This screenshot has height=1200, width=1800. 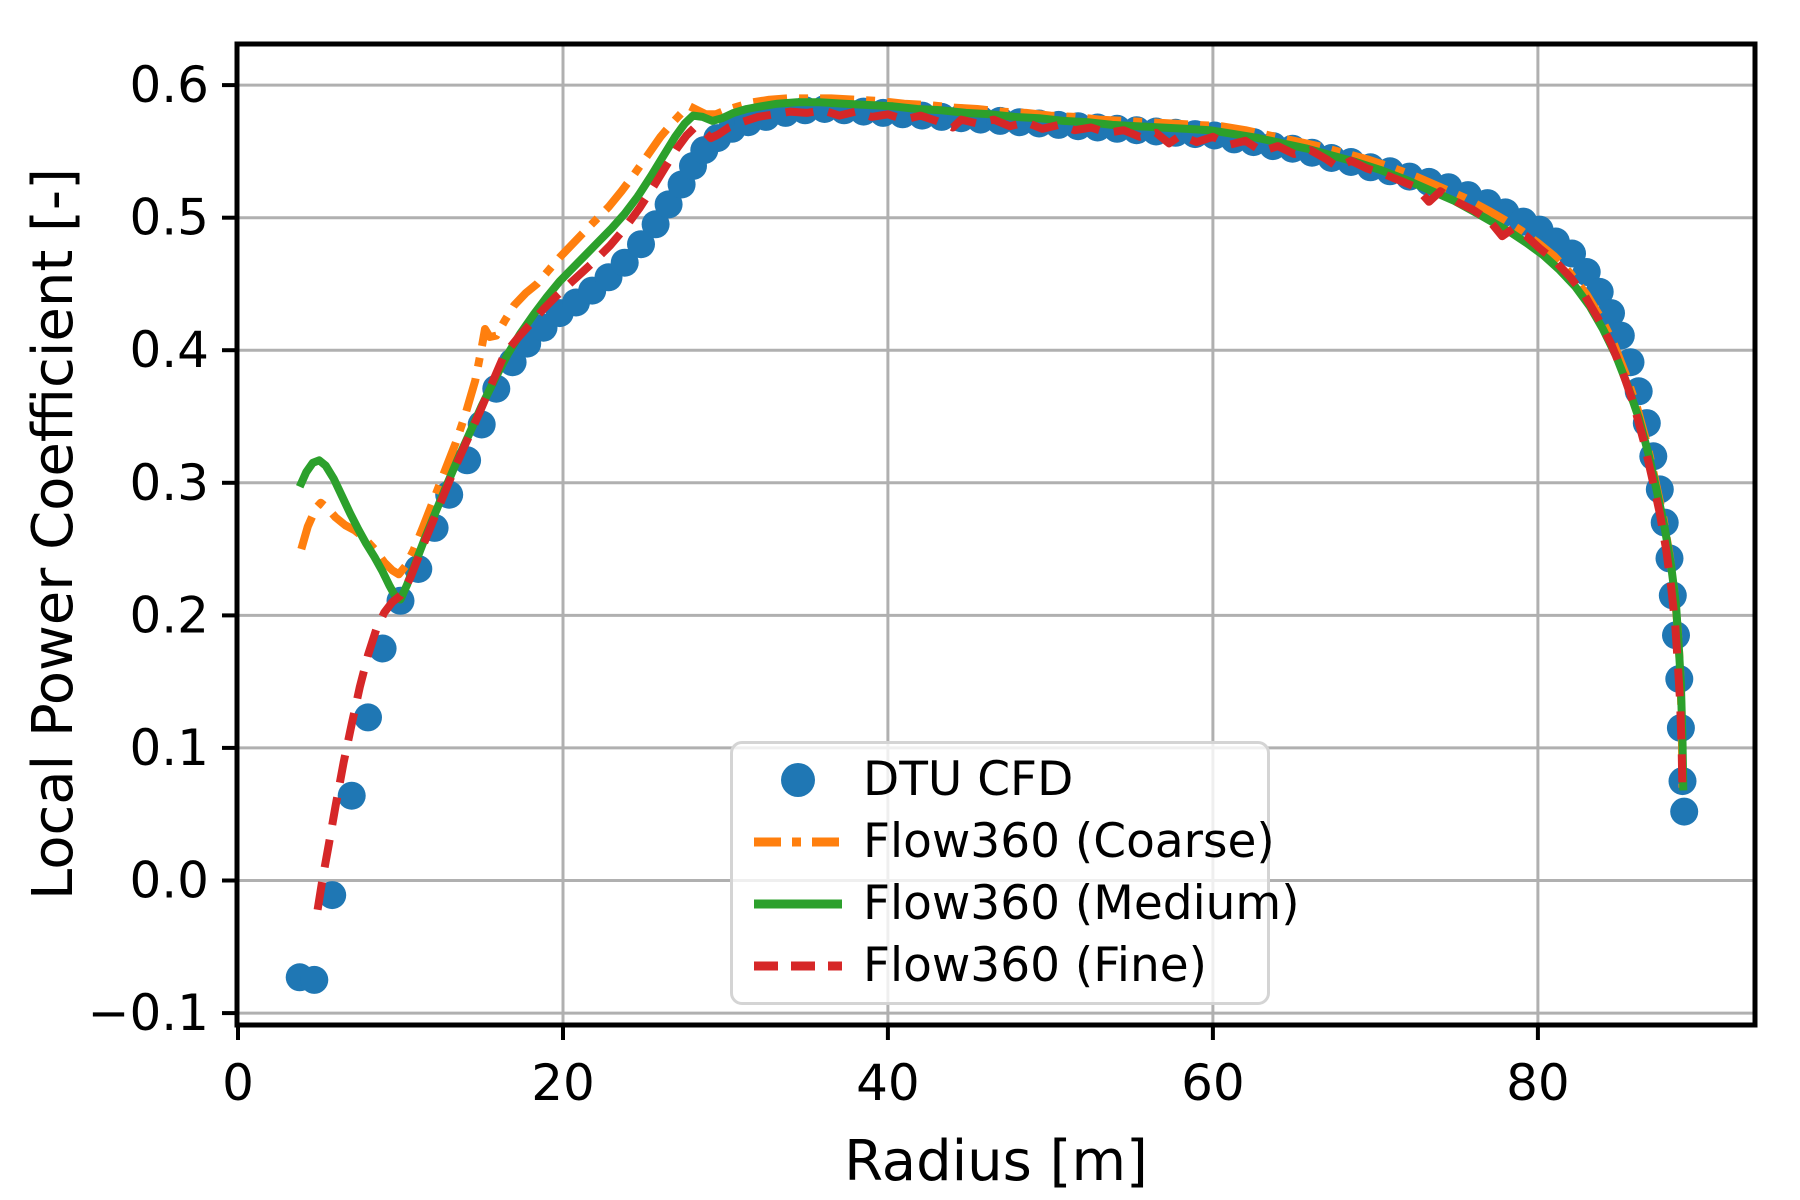 I want to click on x-tick-label: 20, so click(x=563, y=1083).